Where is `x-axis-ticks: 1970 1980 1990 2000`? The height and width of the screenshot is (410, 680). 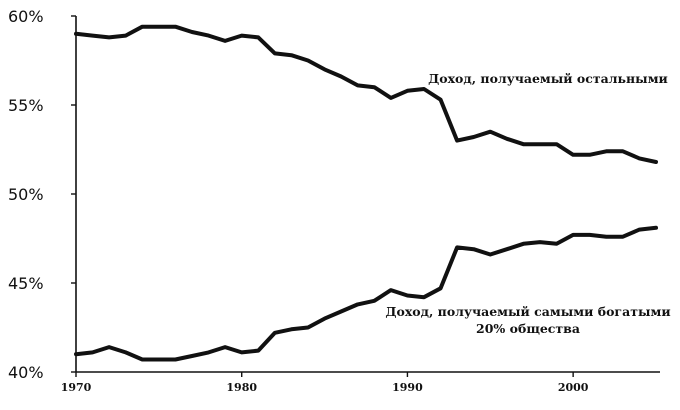 x-axis-ticks: 1970 1980 1990 2000 is located at coordinates (325, 383).